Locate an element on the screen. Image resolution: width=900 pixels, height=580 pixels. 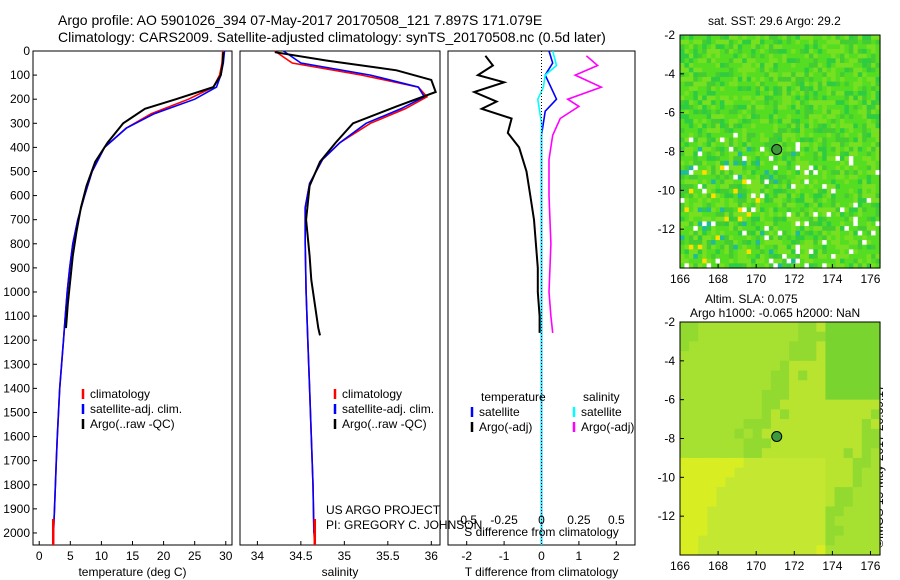
difference-xlabel: T difference from climatology is located at coordinates (542, 572).